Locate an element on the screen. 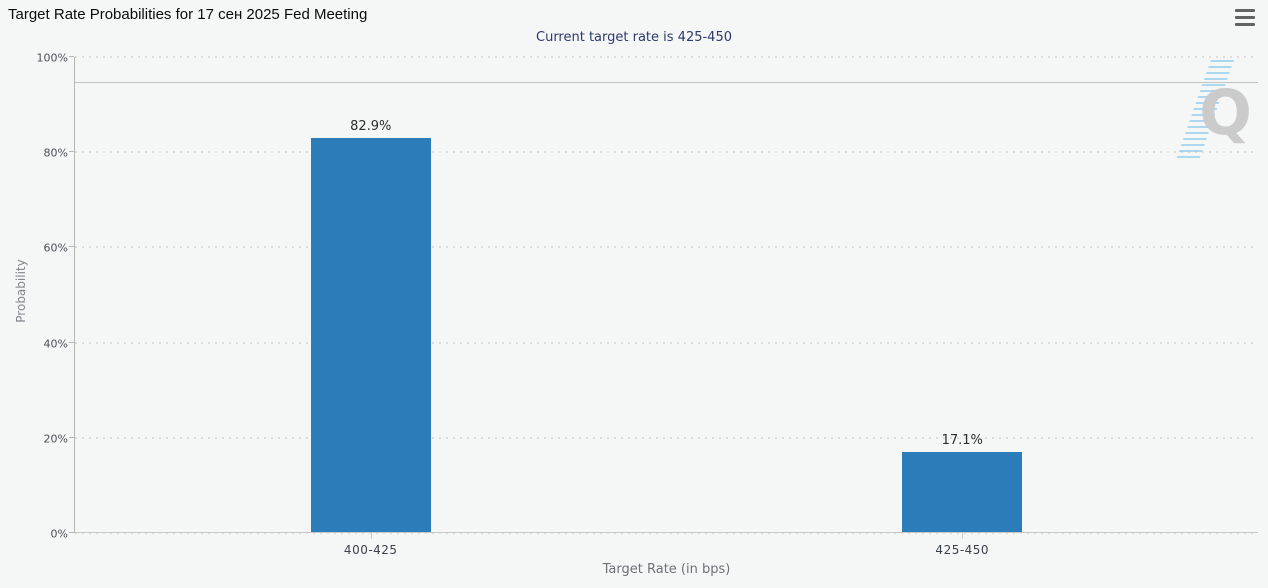 The width and height of the screenshot is (1268, 588). watermark-logo: Q is located at coordinates (1215, 110).